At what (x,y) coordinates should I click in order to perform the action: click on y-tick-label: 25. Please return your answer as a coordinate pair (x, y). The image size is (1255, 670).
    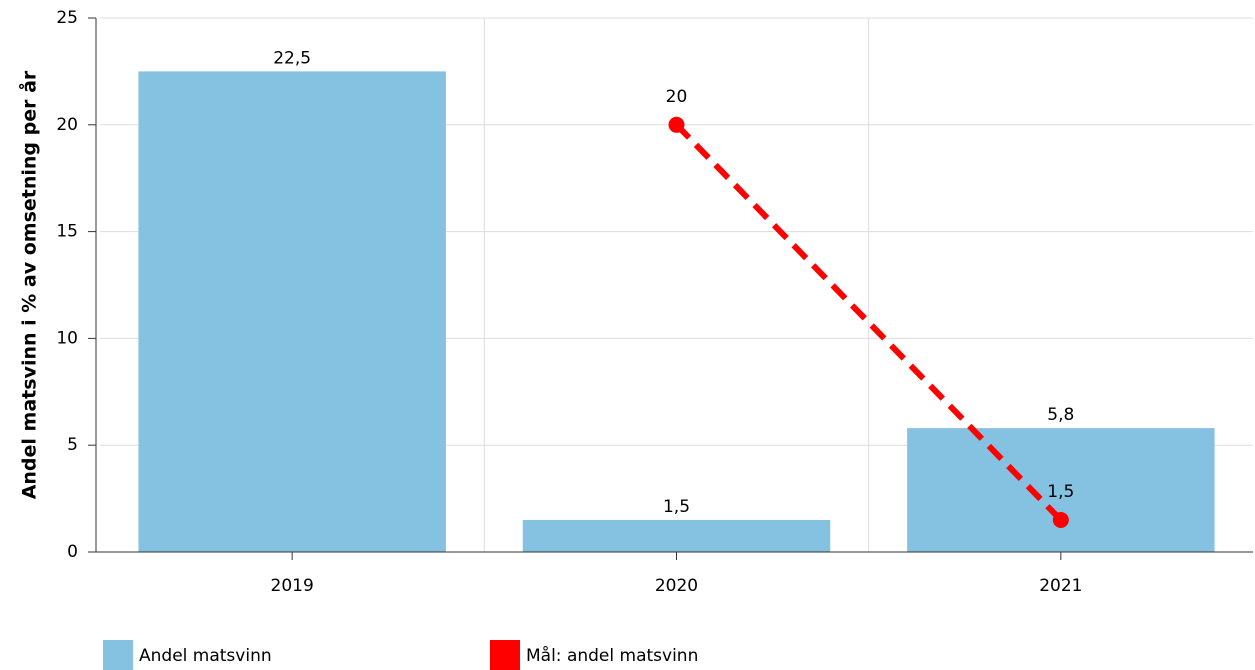
    Looking at the image, I should click on (67, 18).